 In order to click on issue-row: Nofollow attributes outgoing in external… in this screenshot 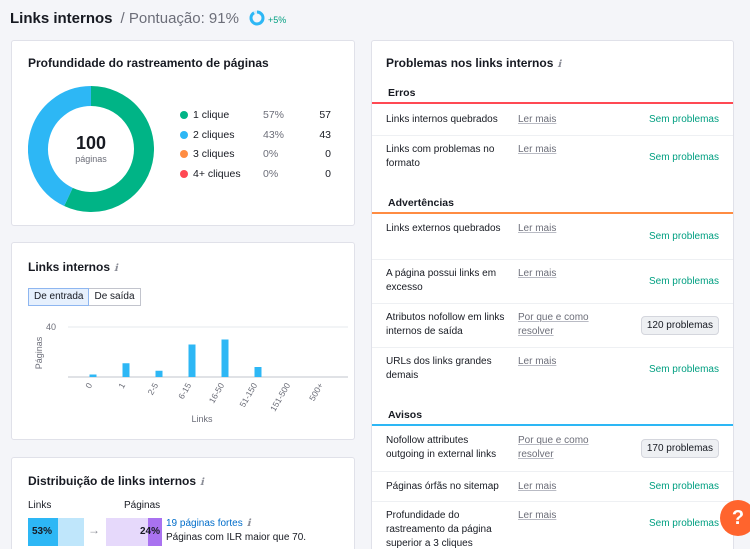, I will do `click(552, 449)`.